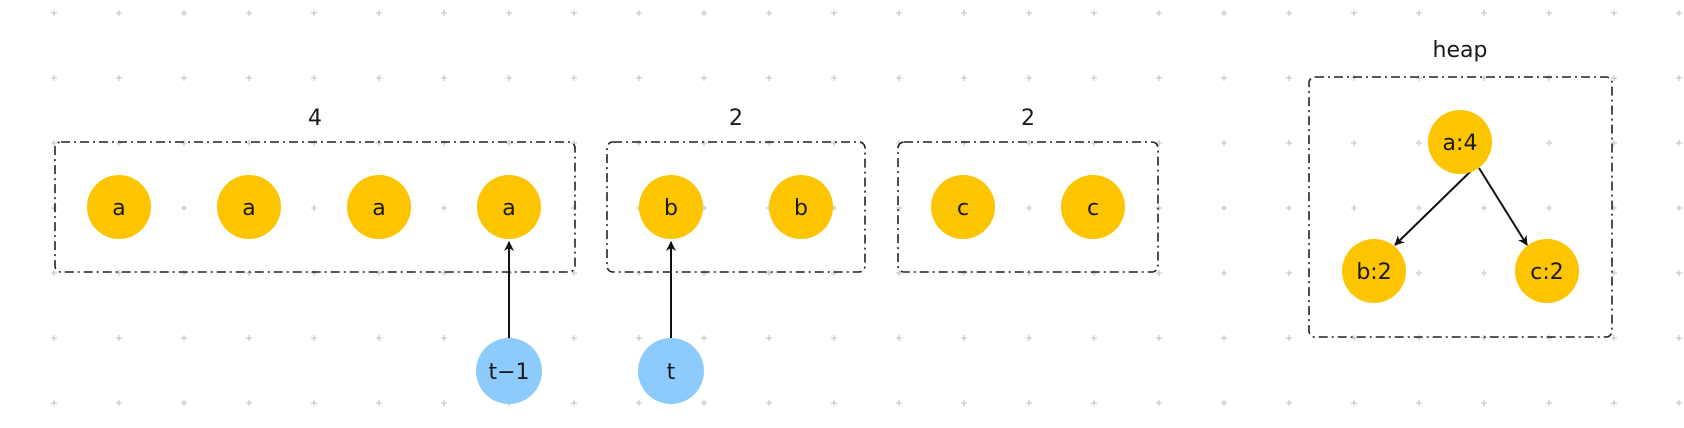 This screenshot has height=428, width=1684. What do you see at coordinates (671, 322) in the screenshot?
I see `pointer-t: t` at bounding box center [671, 322].